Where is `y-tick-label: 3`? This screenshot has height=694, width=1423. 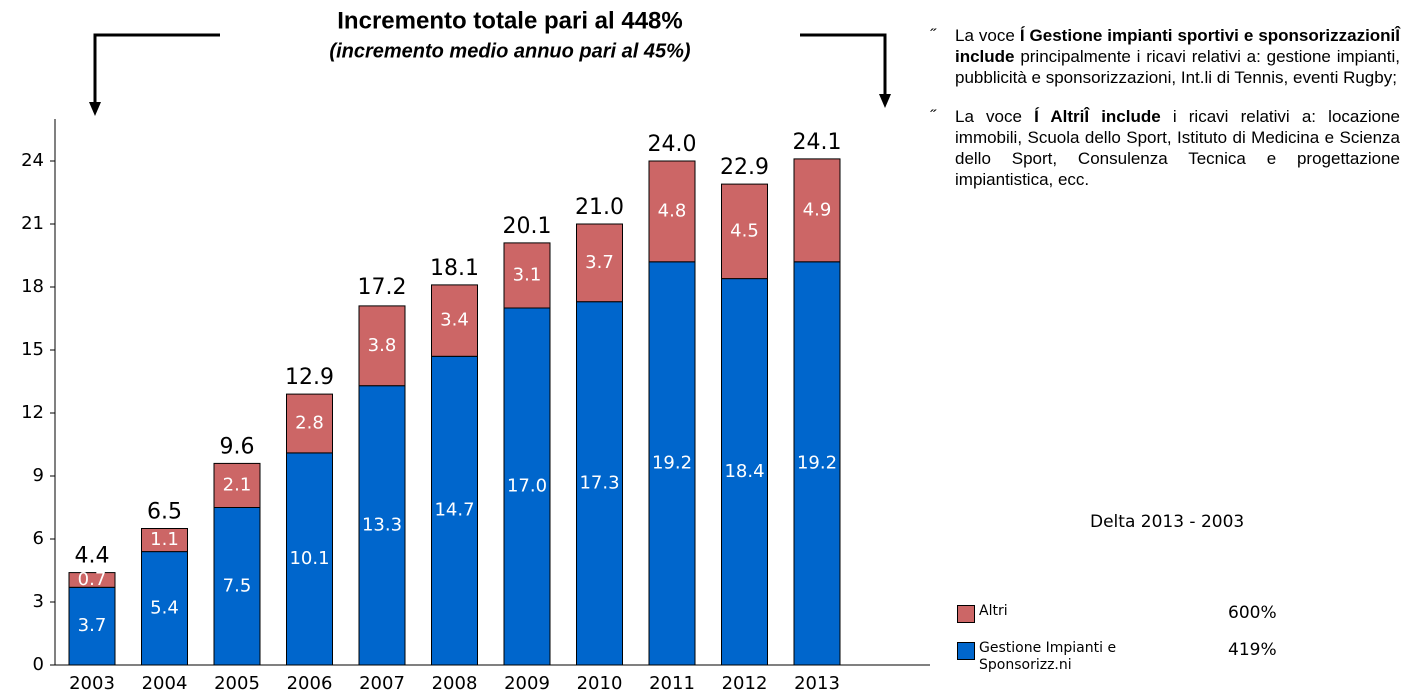
y-tick-label: 3 is located at coordinates (38, 601).